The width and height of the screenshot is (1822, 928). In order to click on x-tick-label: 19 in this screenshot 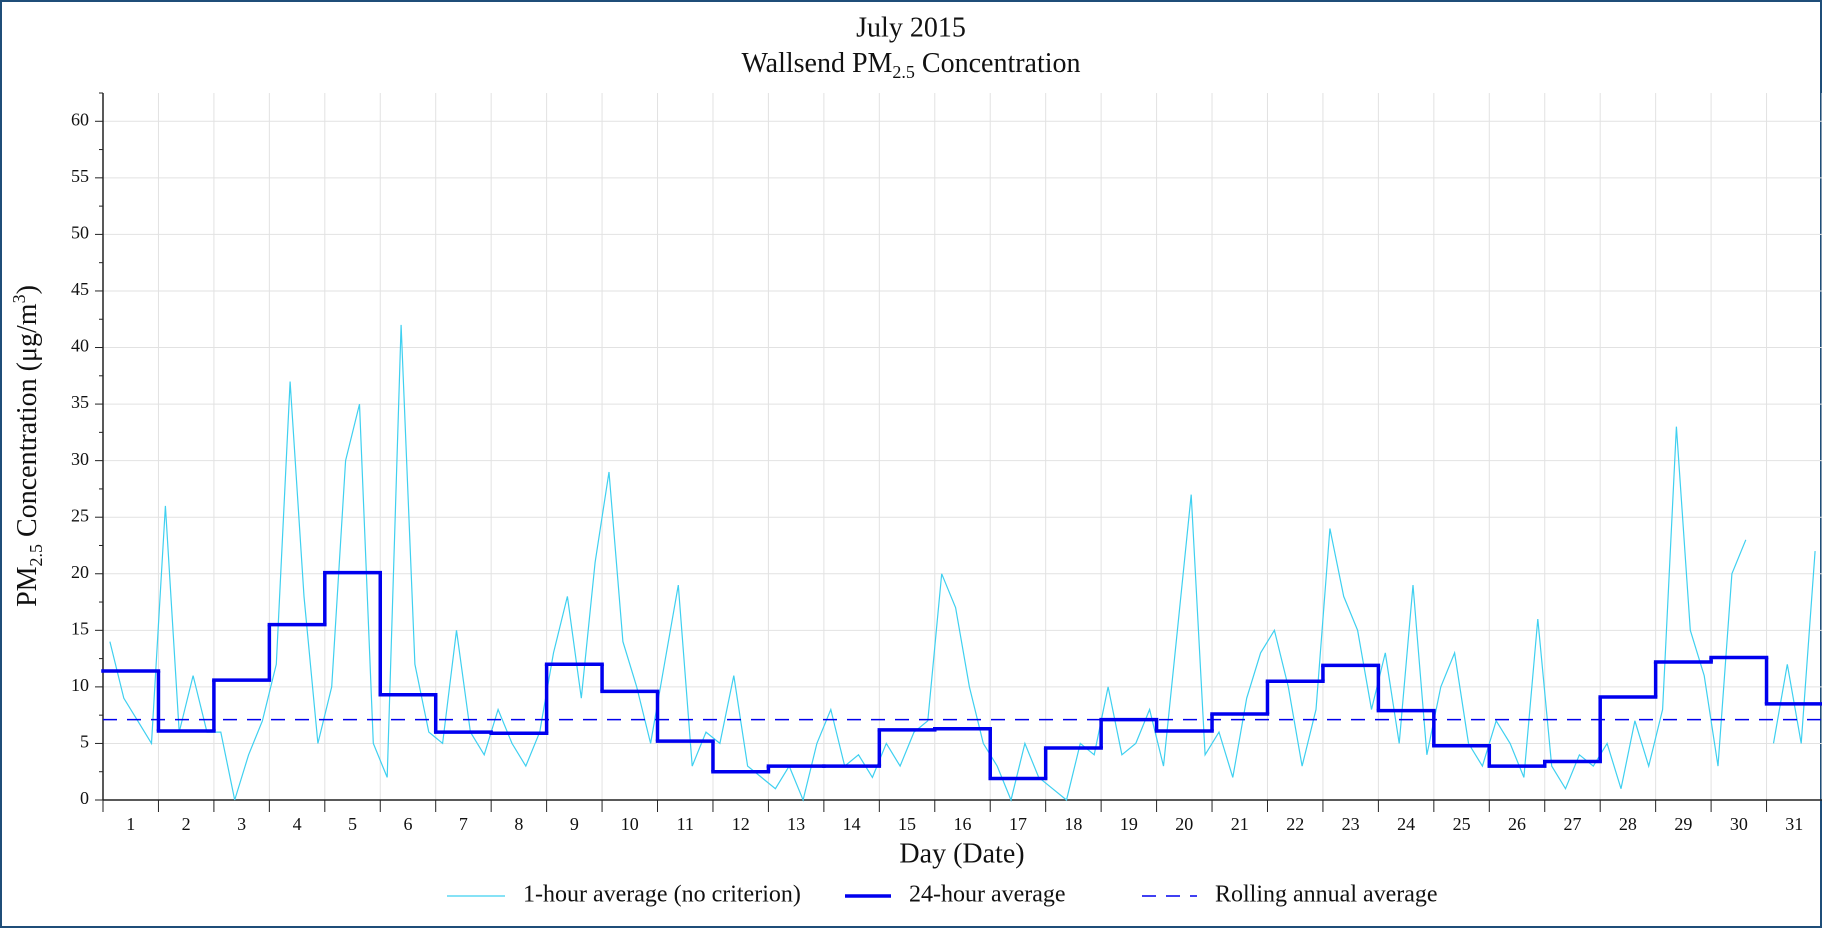, I will do `click(1129, 824)`.